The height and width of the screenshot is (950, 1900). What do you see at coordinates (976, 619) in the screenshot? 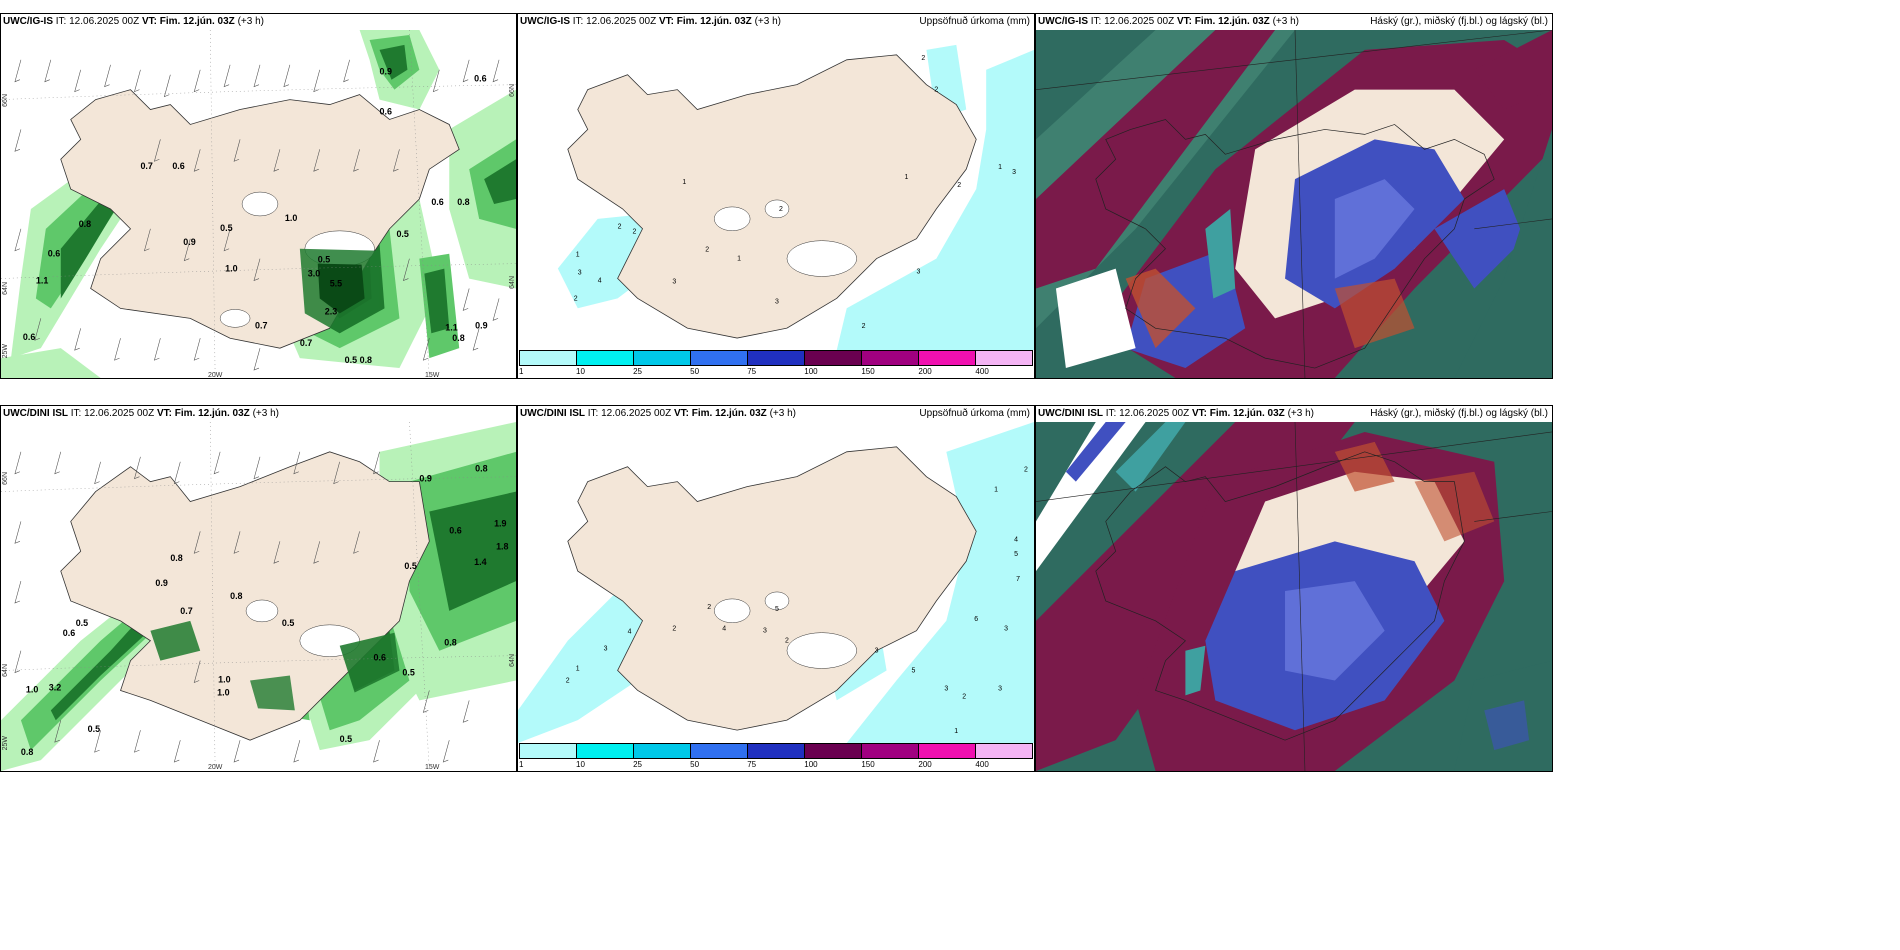
I see `svg-text: 6` at bounding box center [976, 619].